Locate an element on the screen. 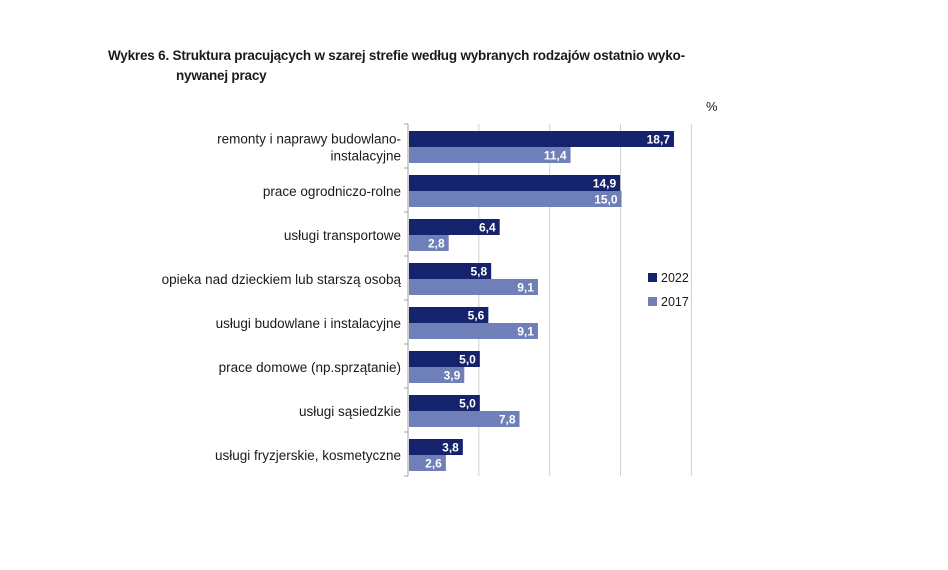 The width and height of the screenshot is (948, 570). category-label: usługi budowlane i instalacyjne is located at coordinates (308, 323).